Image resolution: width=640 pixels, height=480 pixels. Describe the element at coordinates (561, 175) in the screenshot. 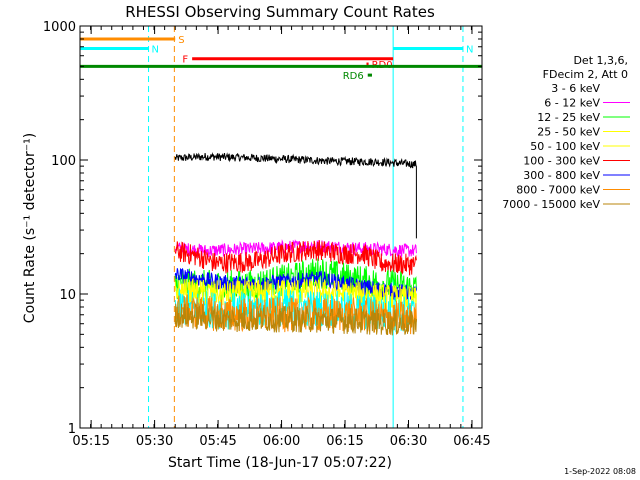

I see `legend-label-6: 300 - 800 keV` at that location.